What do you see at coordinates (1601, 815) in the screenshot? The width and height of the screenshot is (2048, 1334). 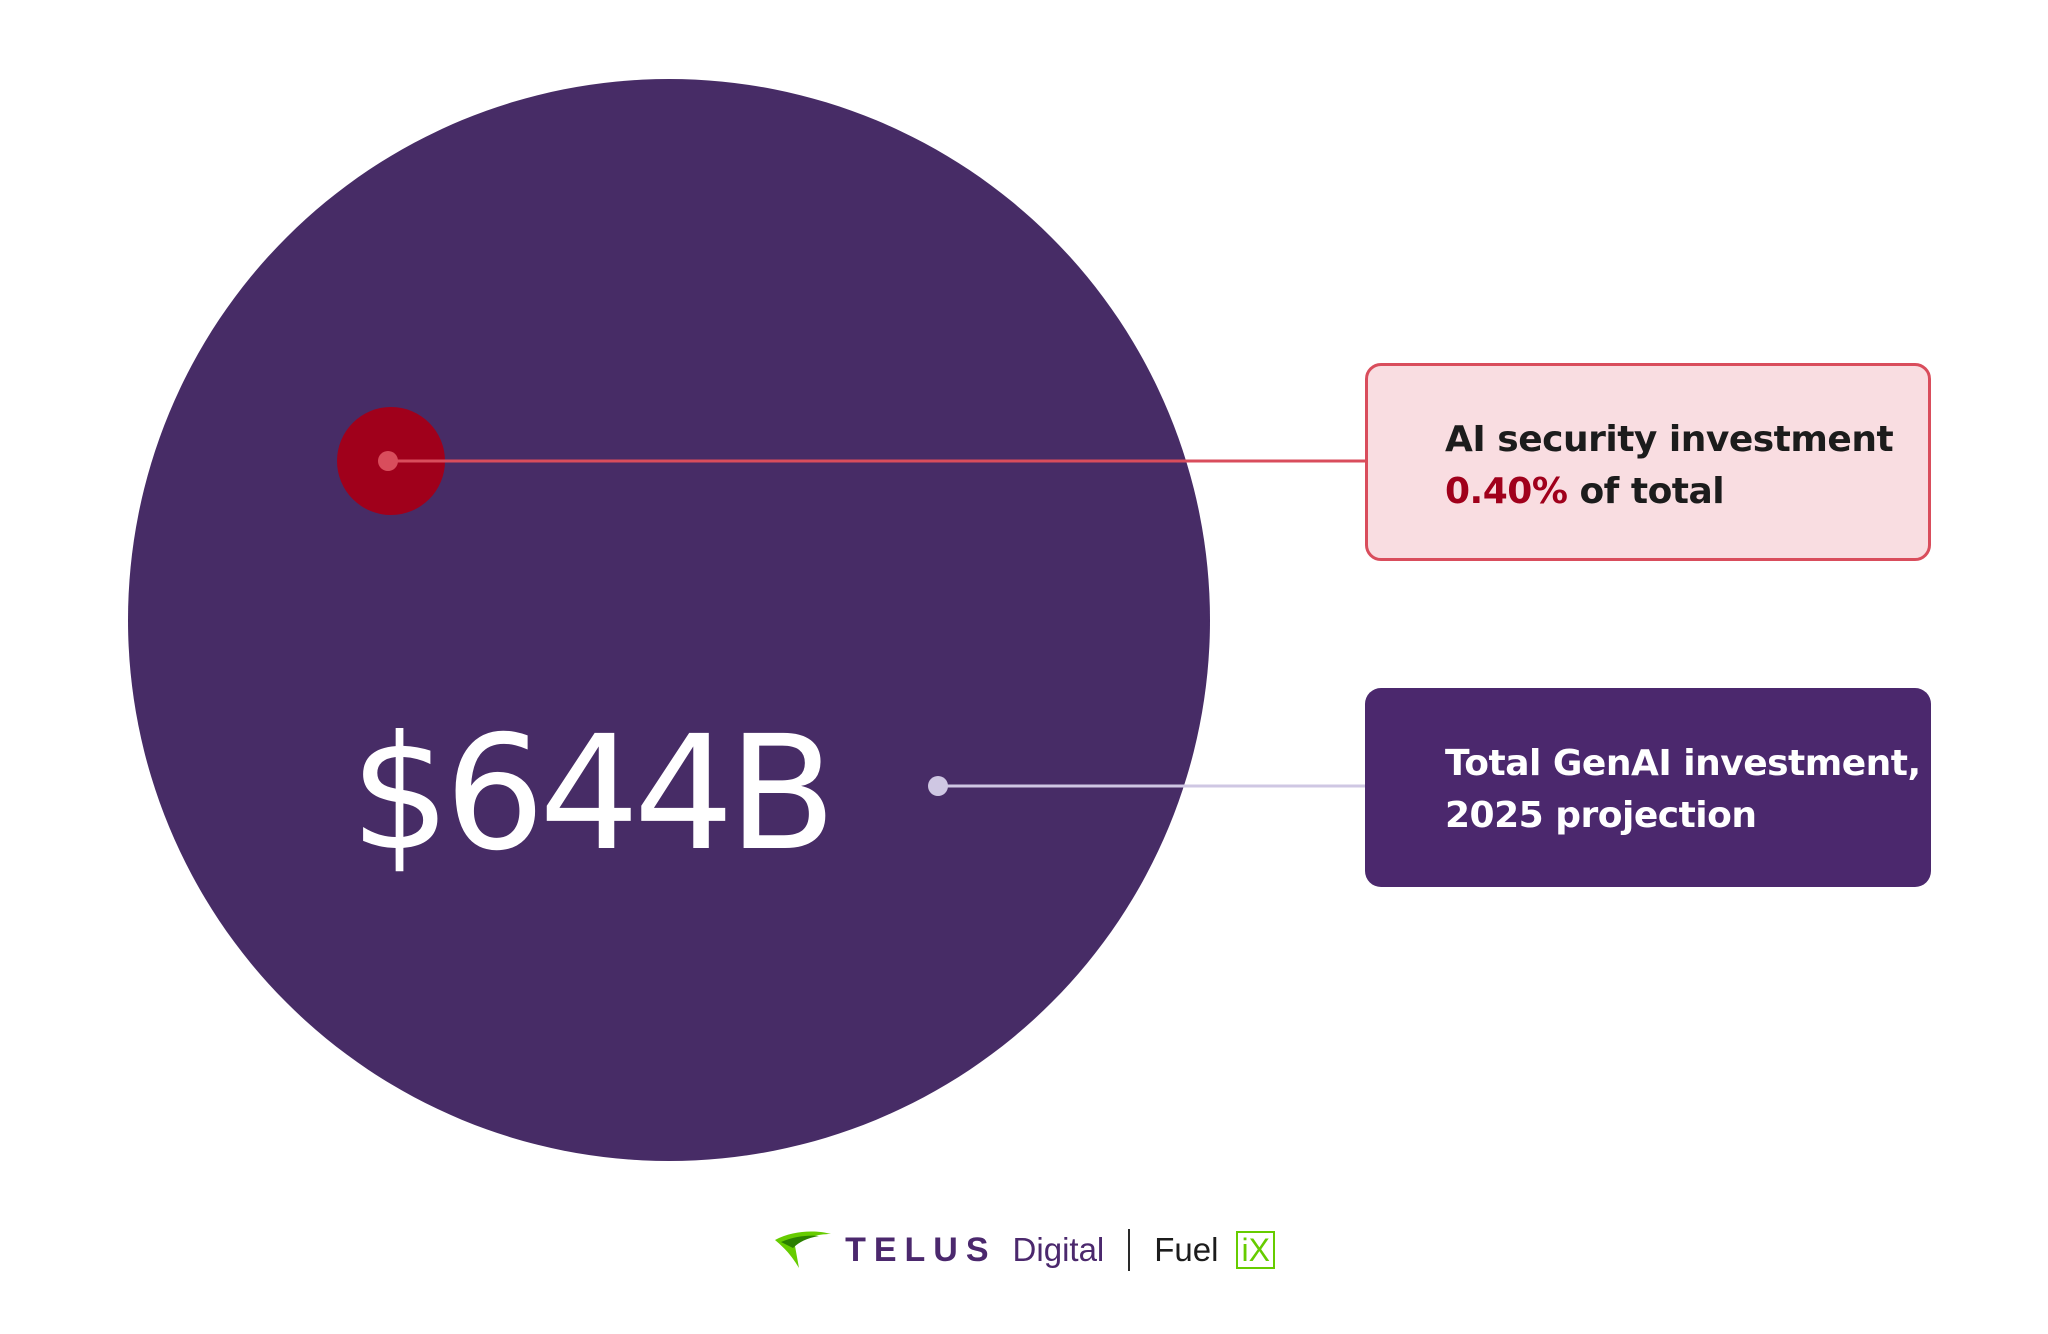 I see `total-callout-line2: 2025 projection` at bounding box center [1601, 815].